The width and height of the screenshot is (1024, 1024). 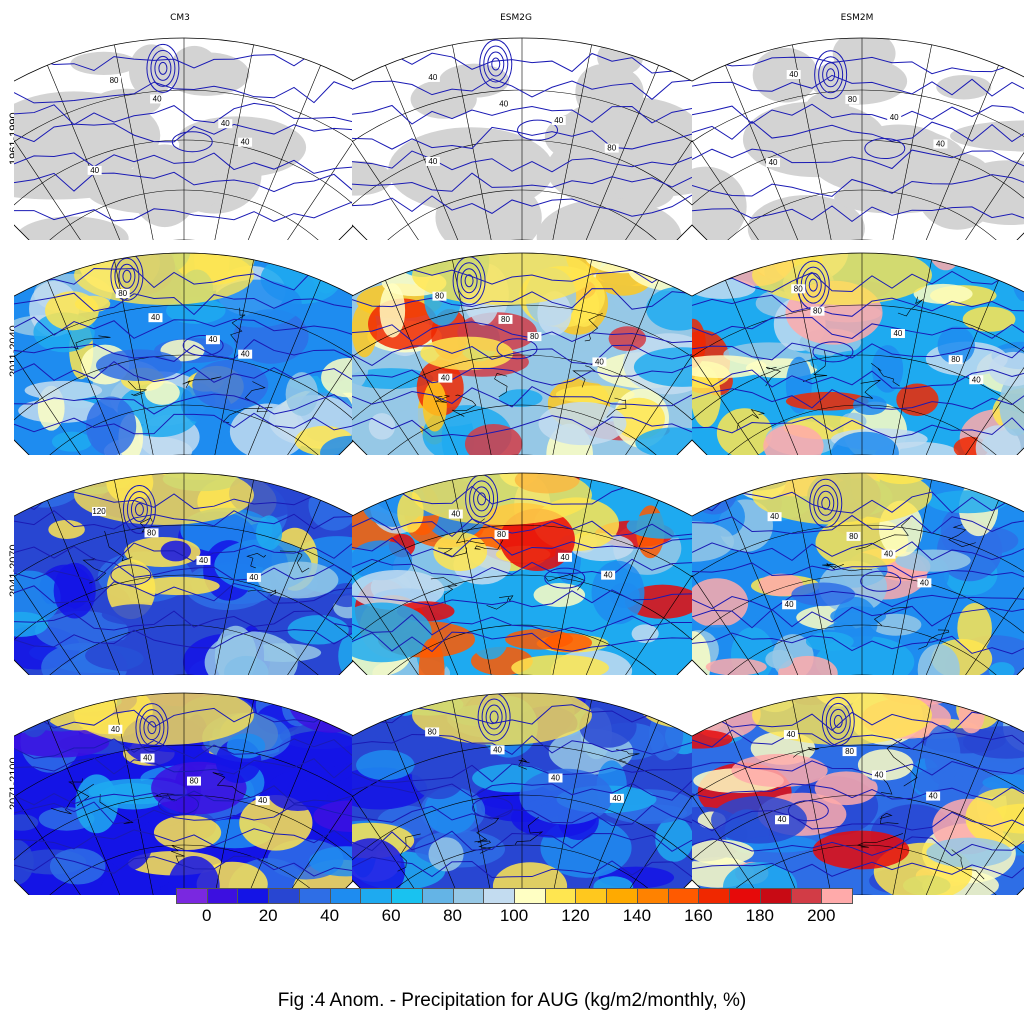 I want to click on map-panel-esm2m-2011-2040: 80 80 40 80 40, so click(x=858, y=345).